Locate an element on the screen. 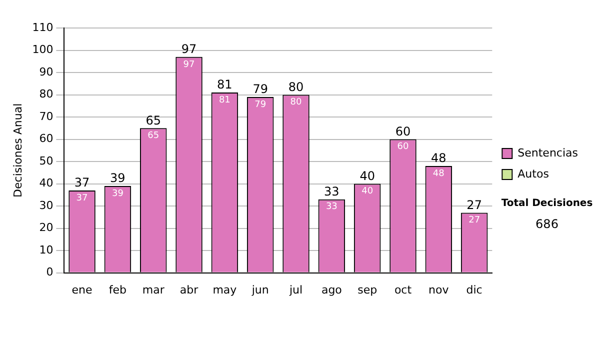  data-label: 81 is located at coordinates (224, 100).